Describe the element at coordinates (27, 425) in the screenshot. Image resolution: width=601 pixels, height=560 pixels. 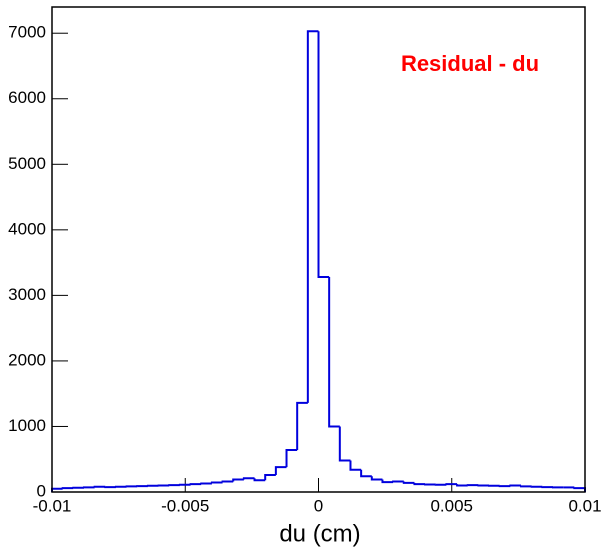
I see `y-tick-label: 1000` at that location.